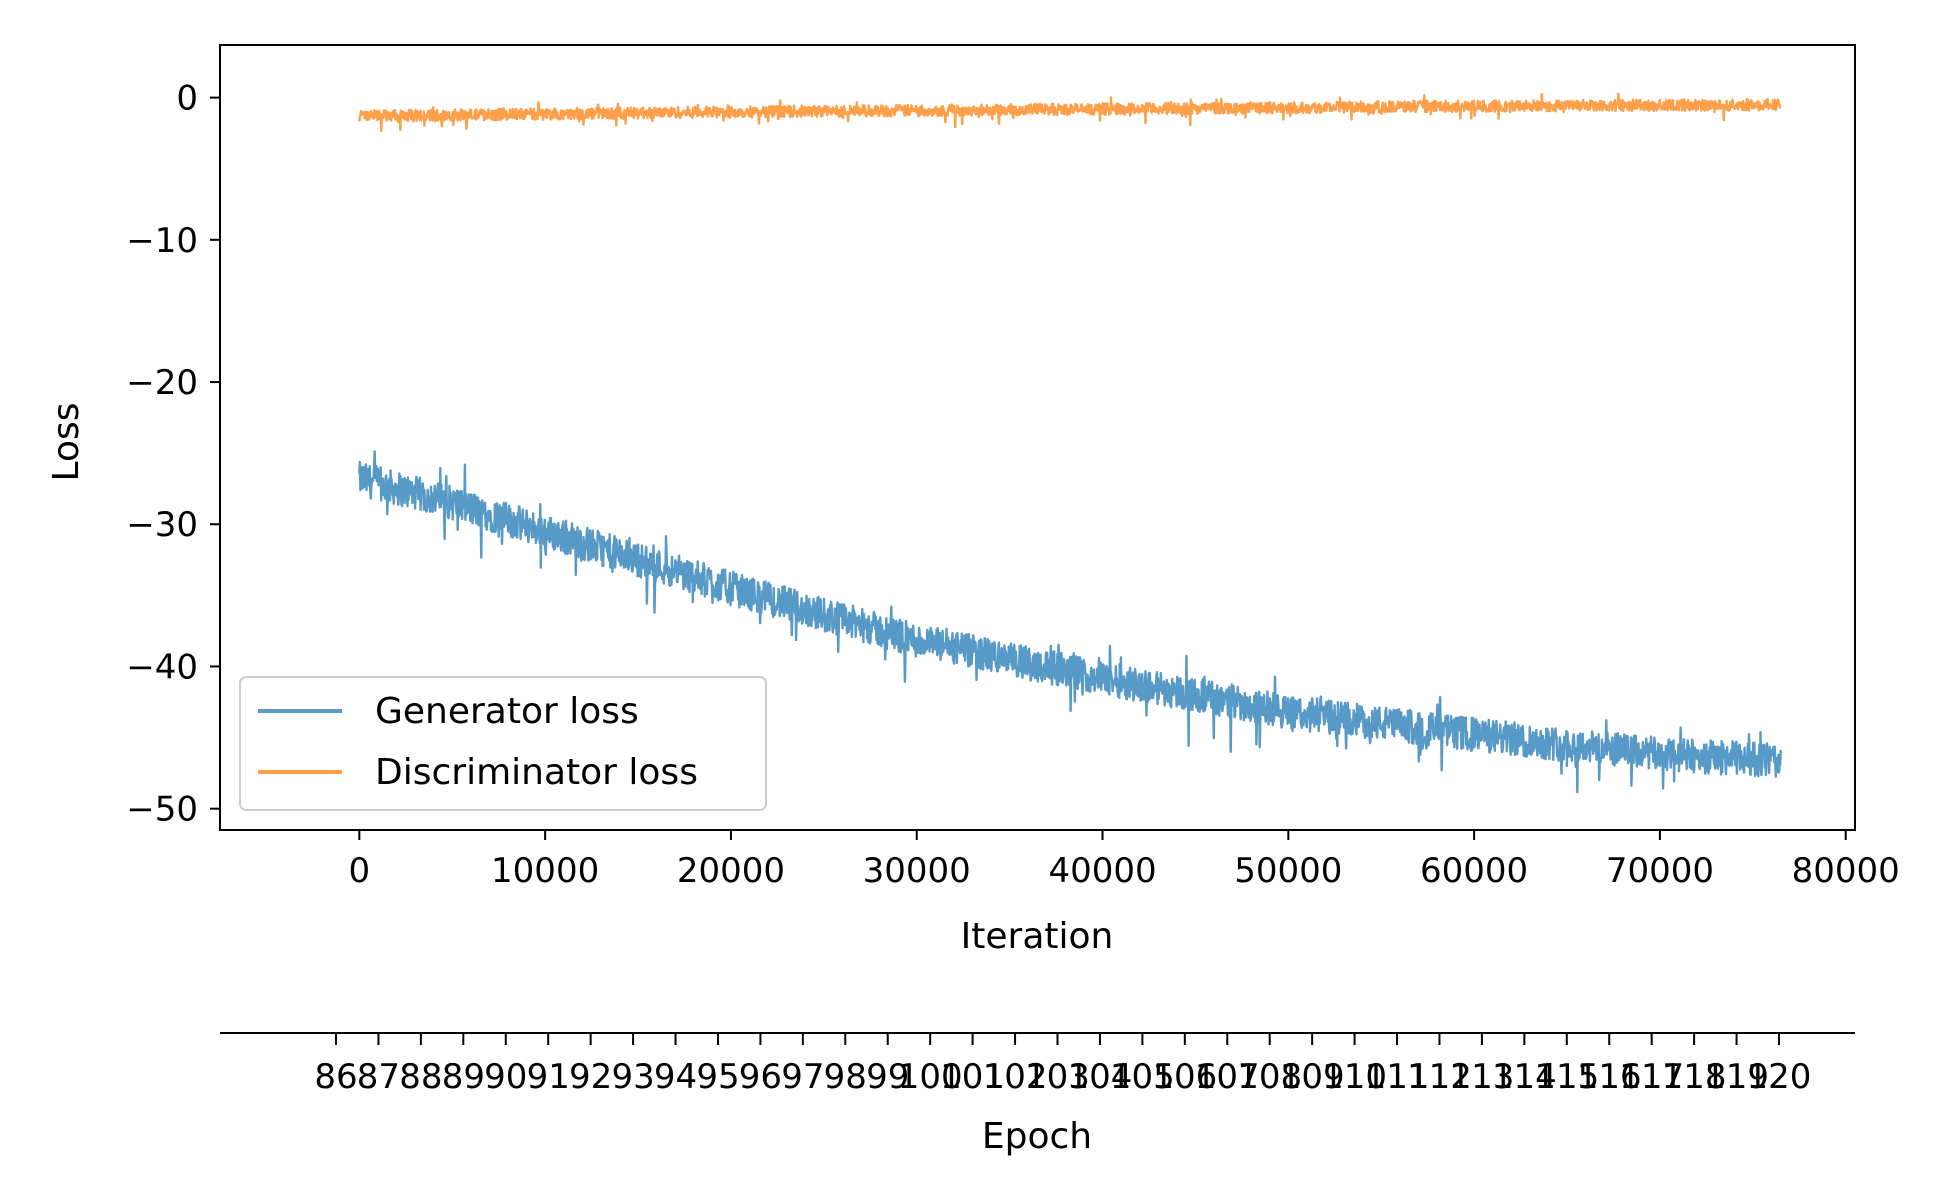 The width and height of the screenshot is (1950, 1200). I want to click on epoch-tick-label: 113, so click(1481, 1077).